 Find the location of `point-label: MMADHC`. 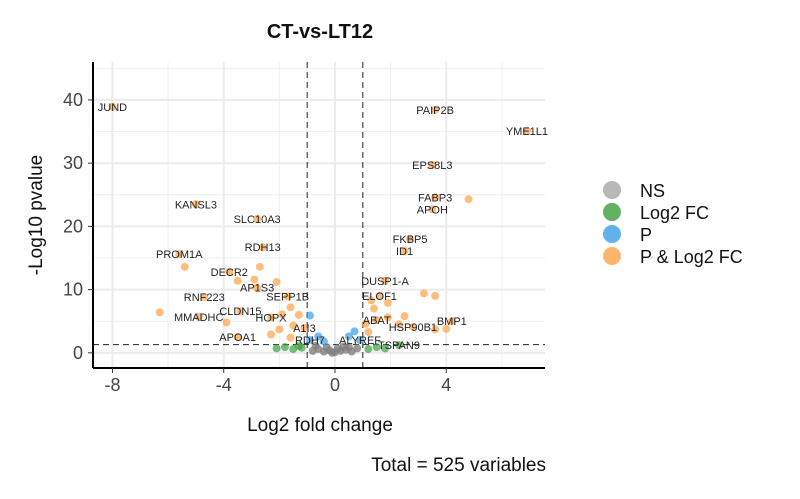

point-label: MMADHC is located at coordinates (199, 318).